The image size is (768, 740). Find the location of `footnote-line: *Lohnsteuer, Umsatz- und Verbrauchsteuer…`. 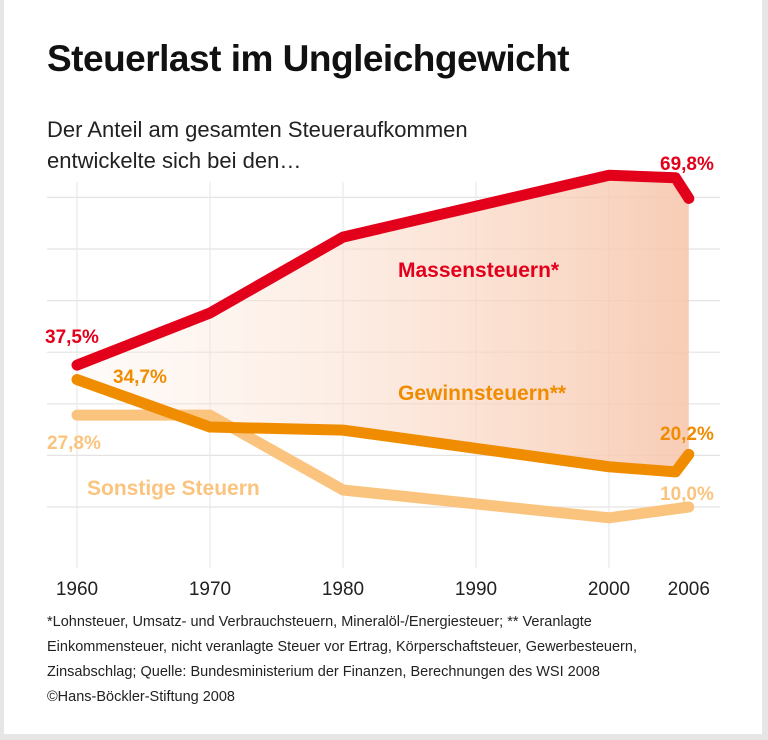

footnote-line: *Lohnsteuer, Umsatz- und Verbrauchsteuer… is located at coordinates (319, 622).